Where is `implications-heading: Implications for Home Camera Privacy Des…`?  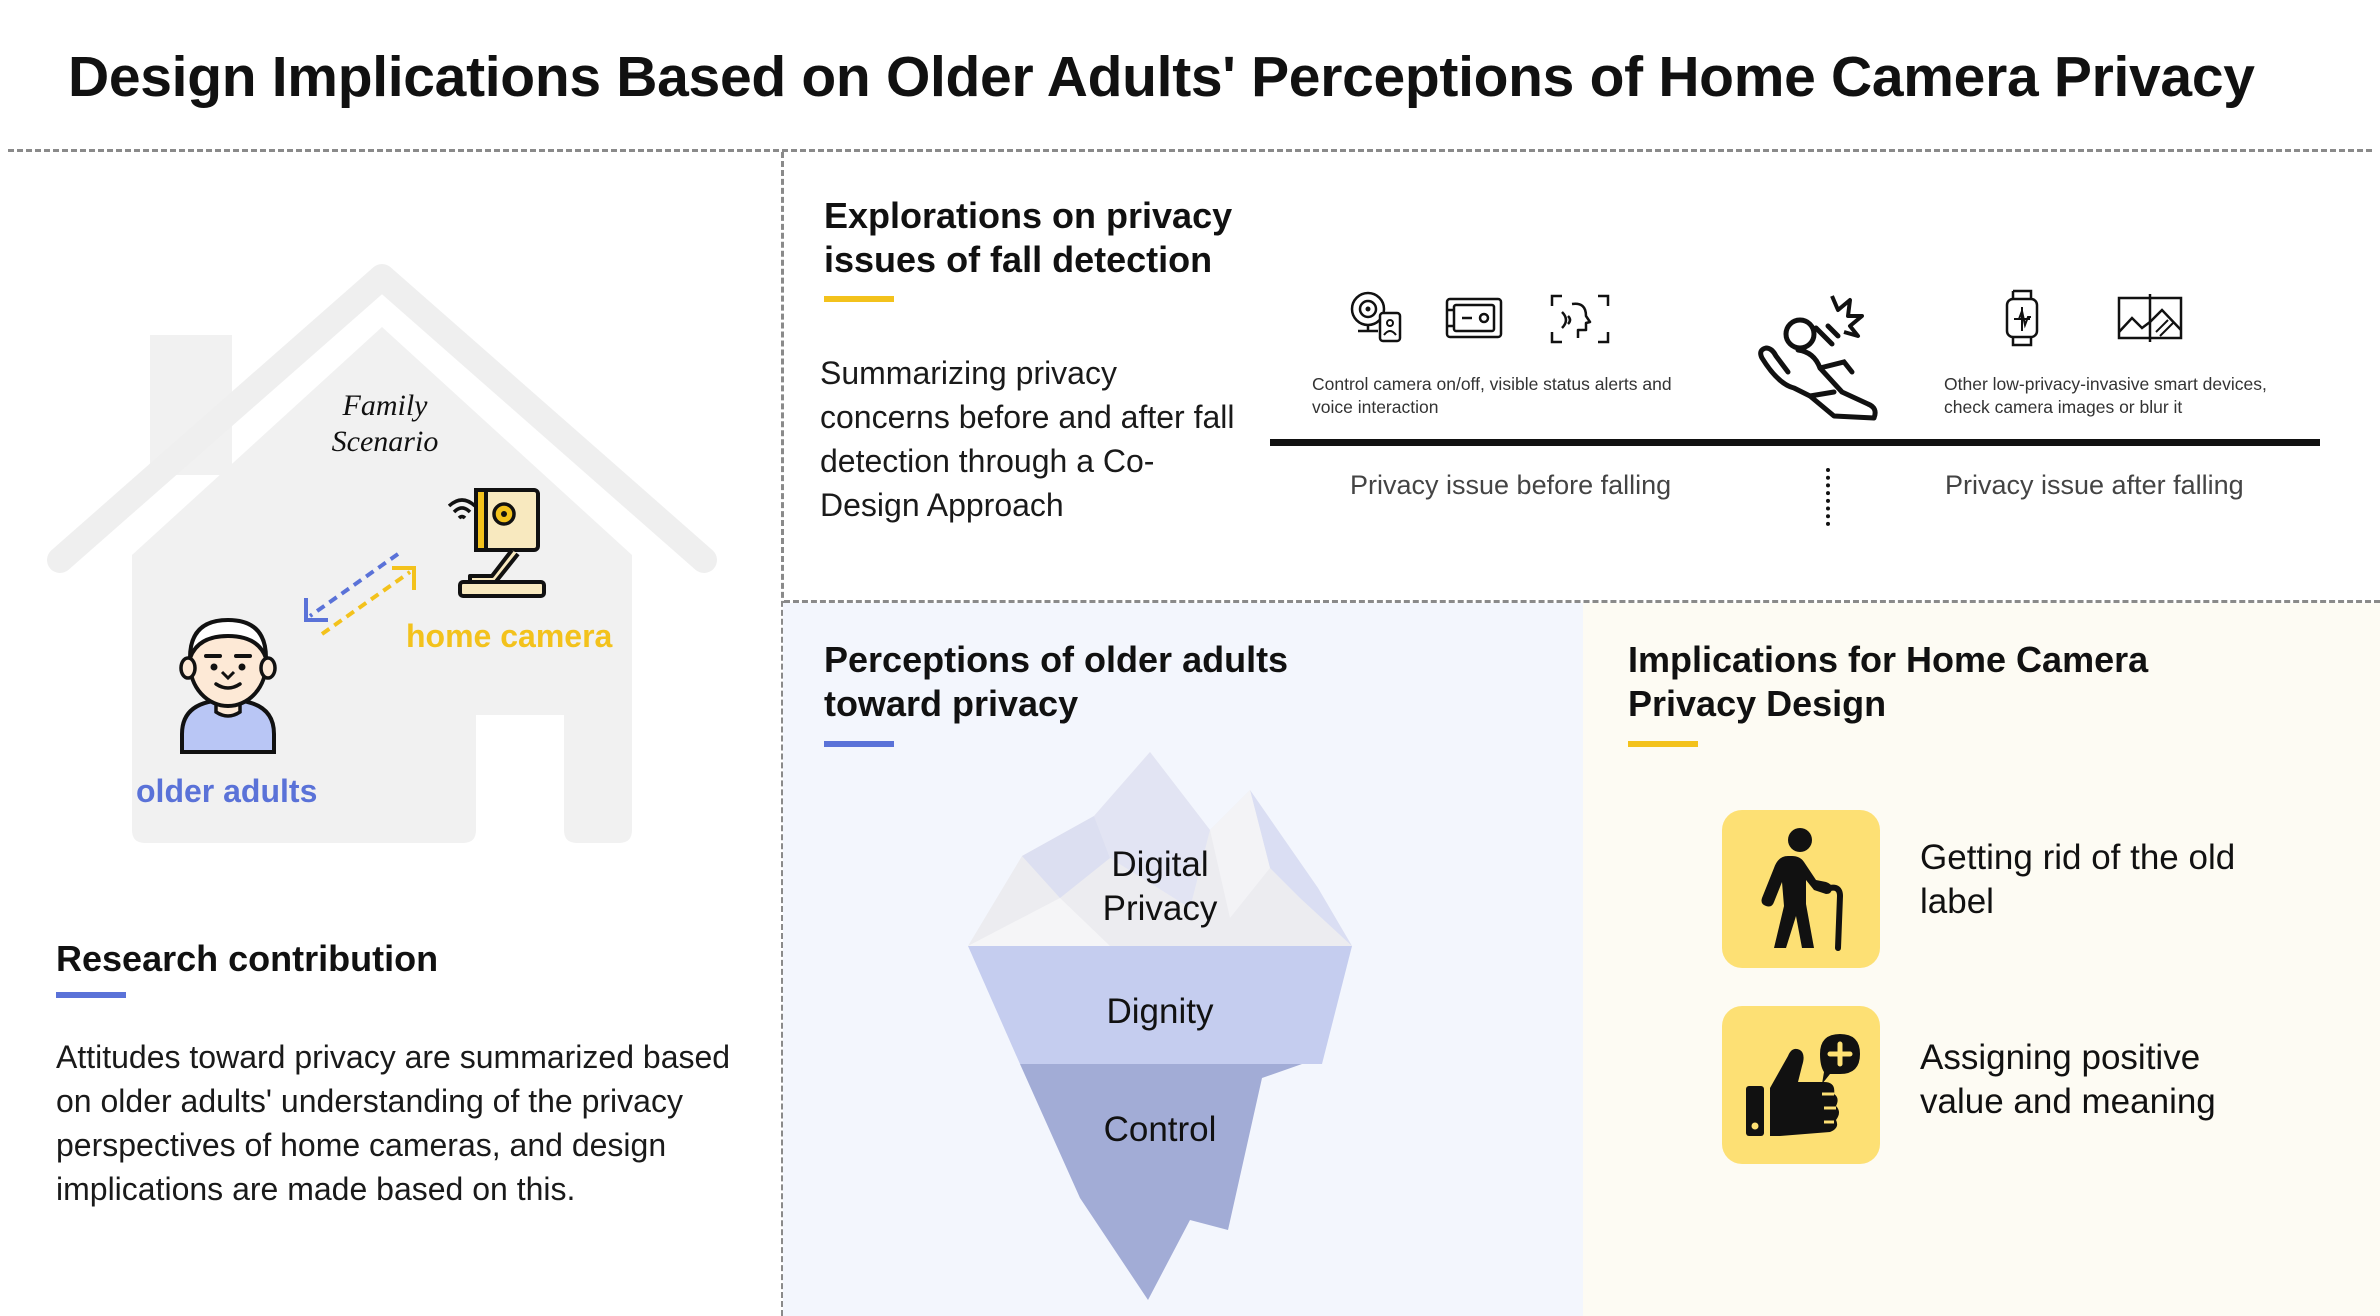 implications-heading: Implications for Home Camera Privacy Des… is located at coordinates (1888, 681).